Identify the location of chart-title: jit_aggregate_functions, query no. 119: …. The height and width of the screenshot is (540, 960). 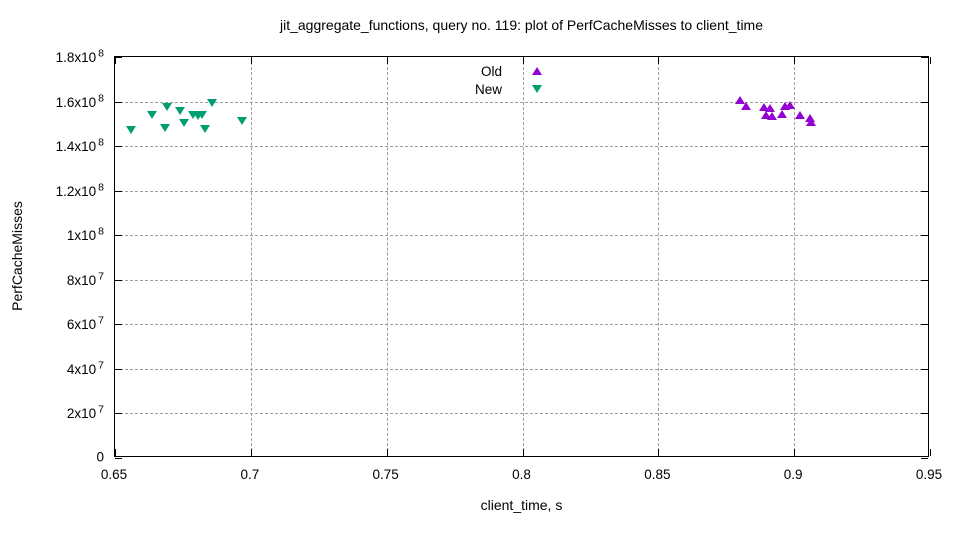
(521, 25).